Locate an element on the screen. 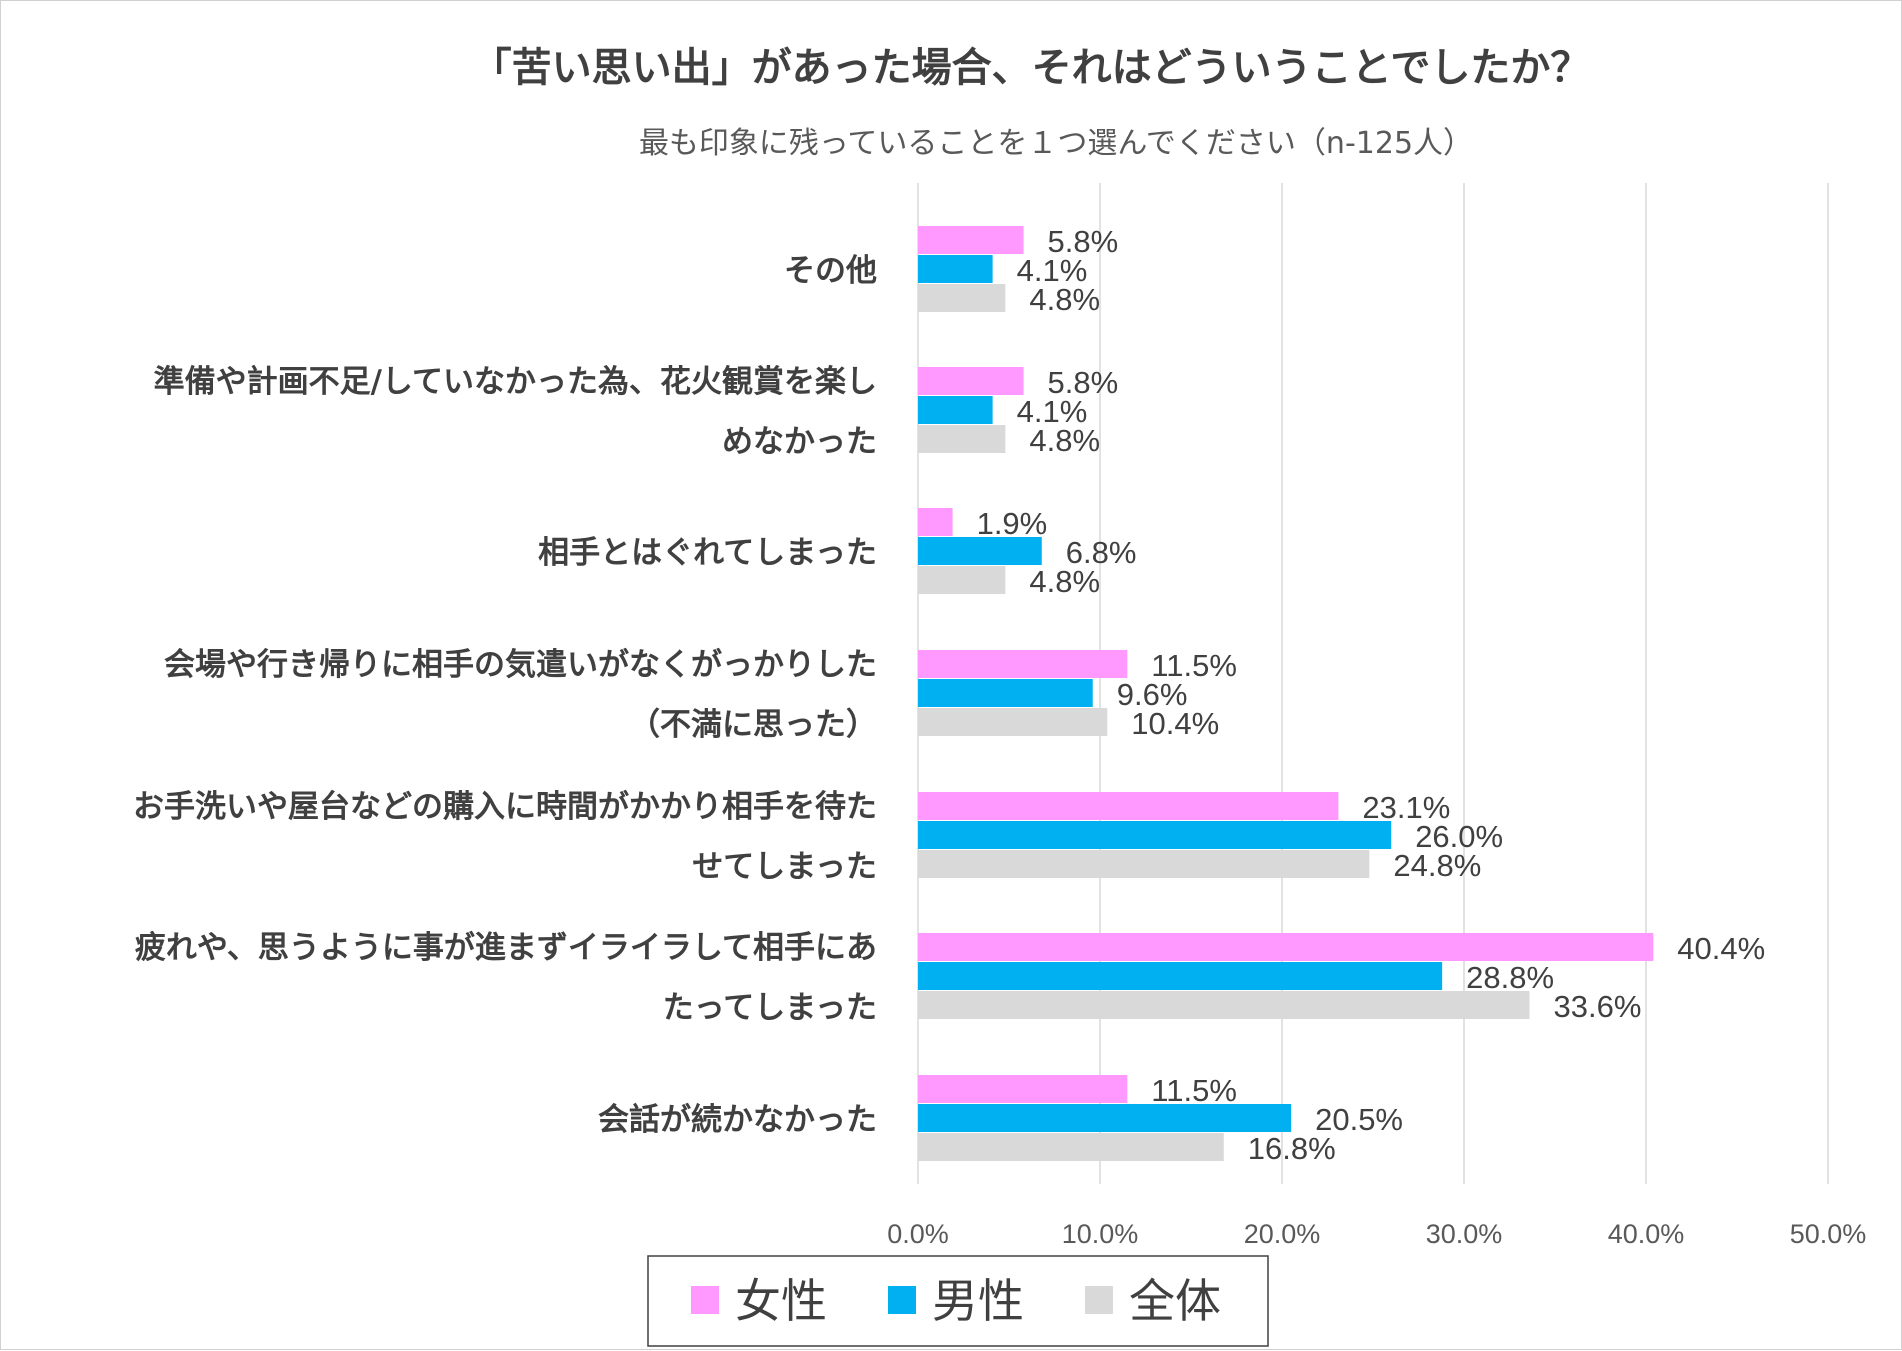  data-label: 40.4% is located at coordinates (1721, 948).